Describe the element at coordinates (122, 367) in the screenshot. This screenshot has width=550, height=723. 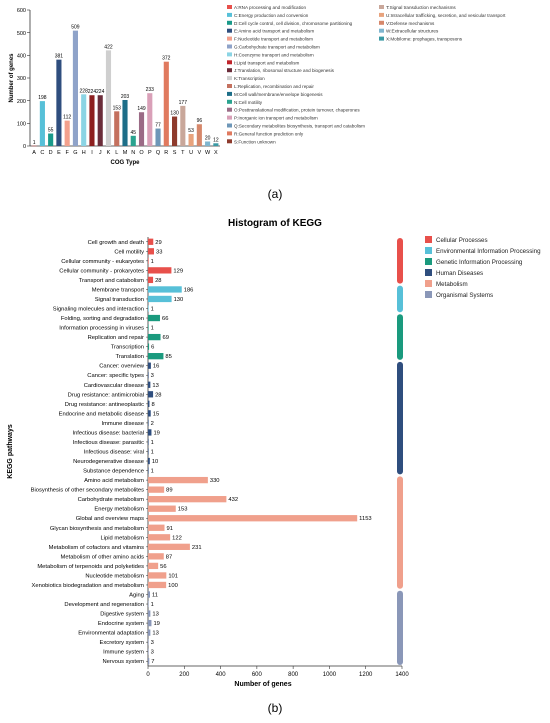
I see `kegg-category-label: Cancer: overview` at that location.